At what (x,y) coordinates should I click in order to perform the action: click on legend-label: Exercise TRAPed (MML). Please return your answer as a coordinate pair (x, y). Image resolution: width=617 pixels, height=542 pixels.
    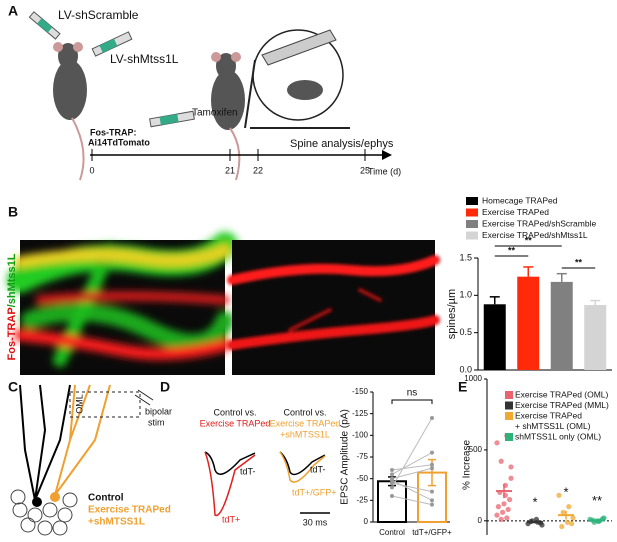
    Looking at the image, I should click on (562, 405).